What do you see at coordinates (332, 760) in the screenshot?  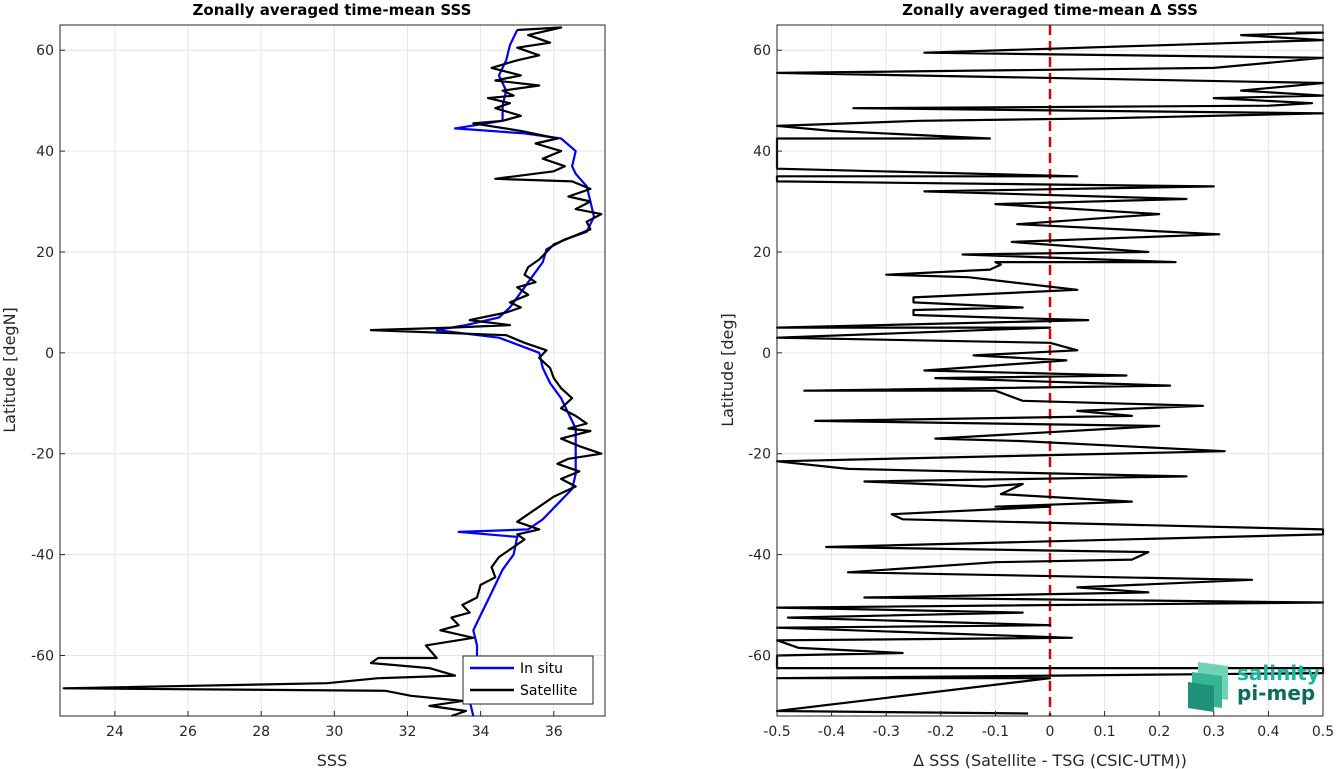 I see `left-x-axis-label: SSS` at bounding box center [332, 760].